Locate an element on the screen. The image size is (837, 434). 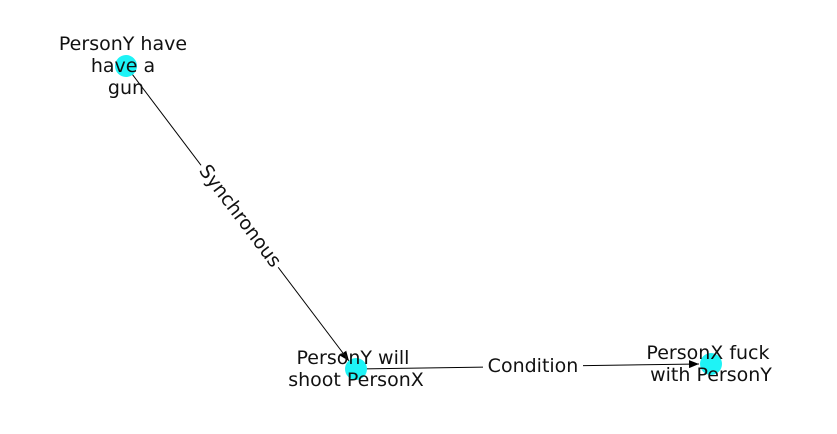
edge-label-synchronous: Synchronous is located at coordinates (239, 215).